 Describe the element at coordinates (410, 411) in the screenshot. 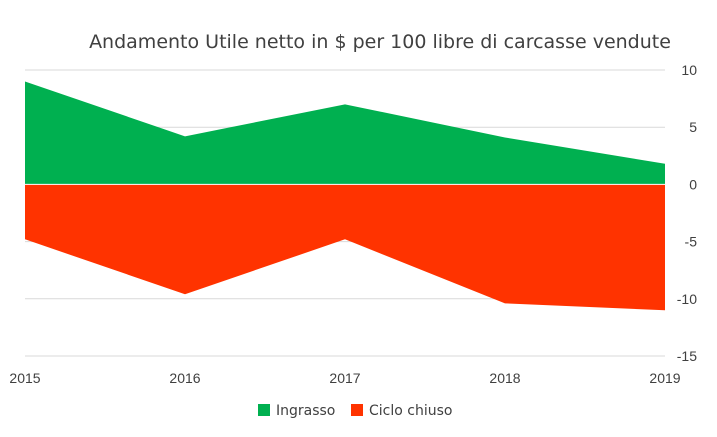

I see `legend-label-1: Ciclo chiuso` at that location.